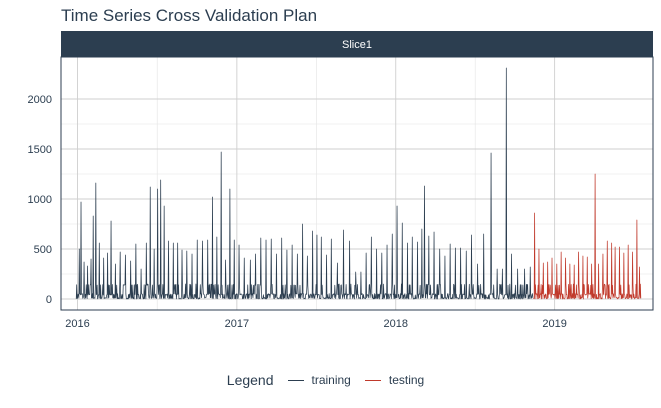 This screenshot has width=661, height=408. I want to click on legend: Legend training testing, so click(330, 380).